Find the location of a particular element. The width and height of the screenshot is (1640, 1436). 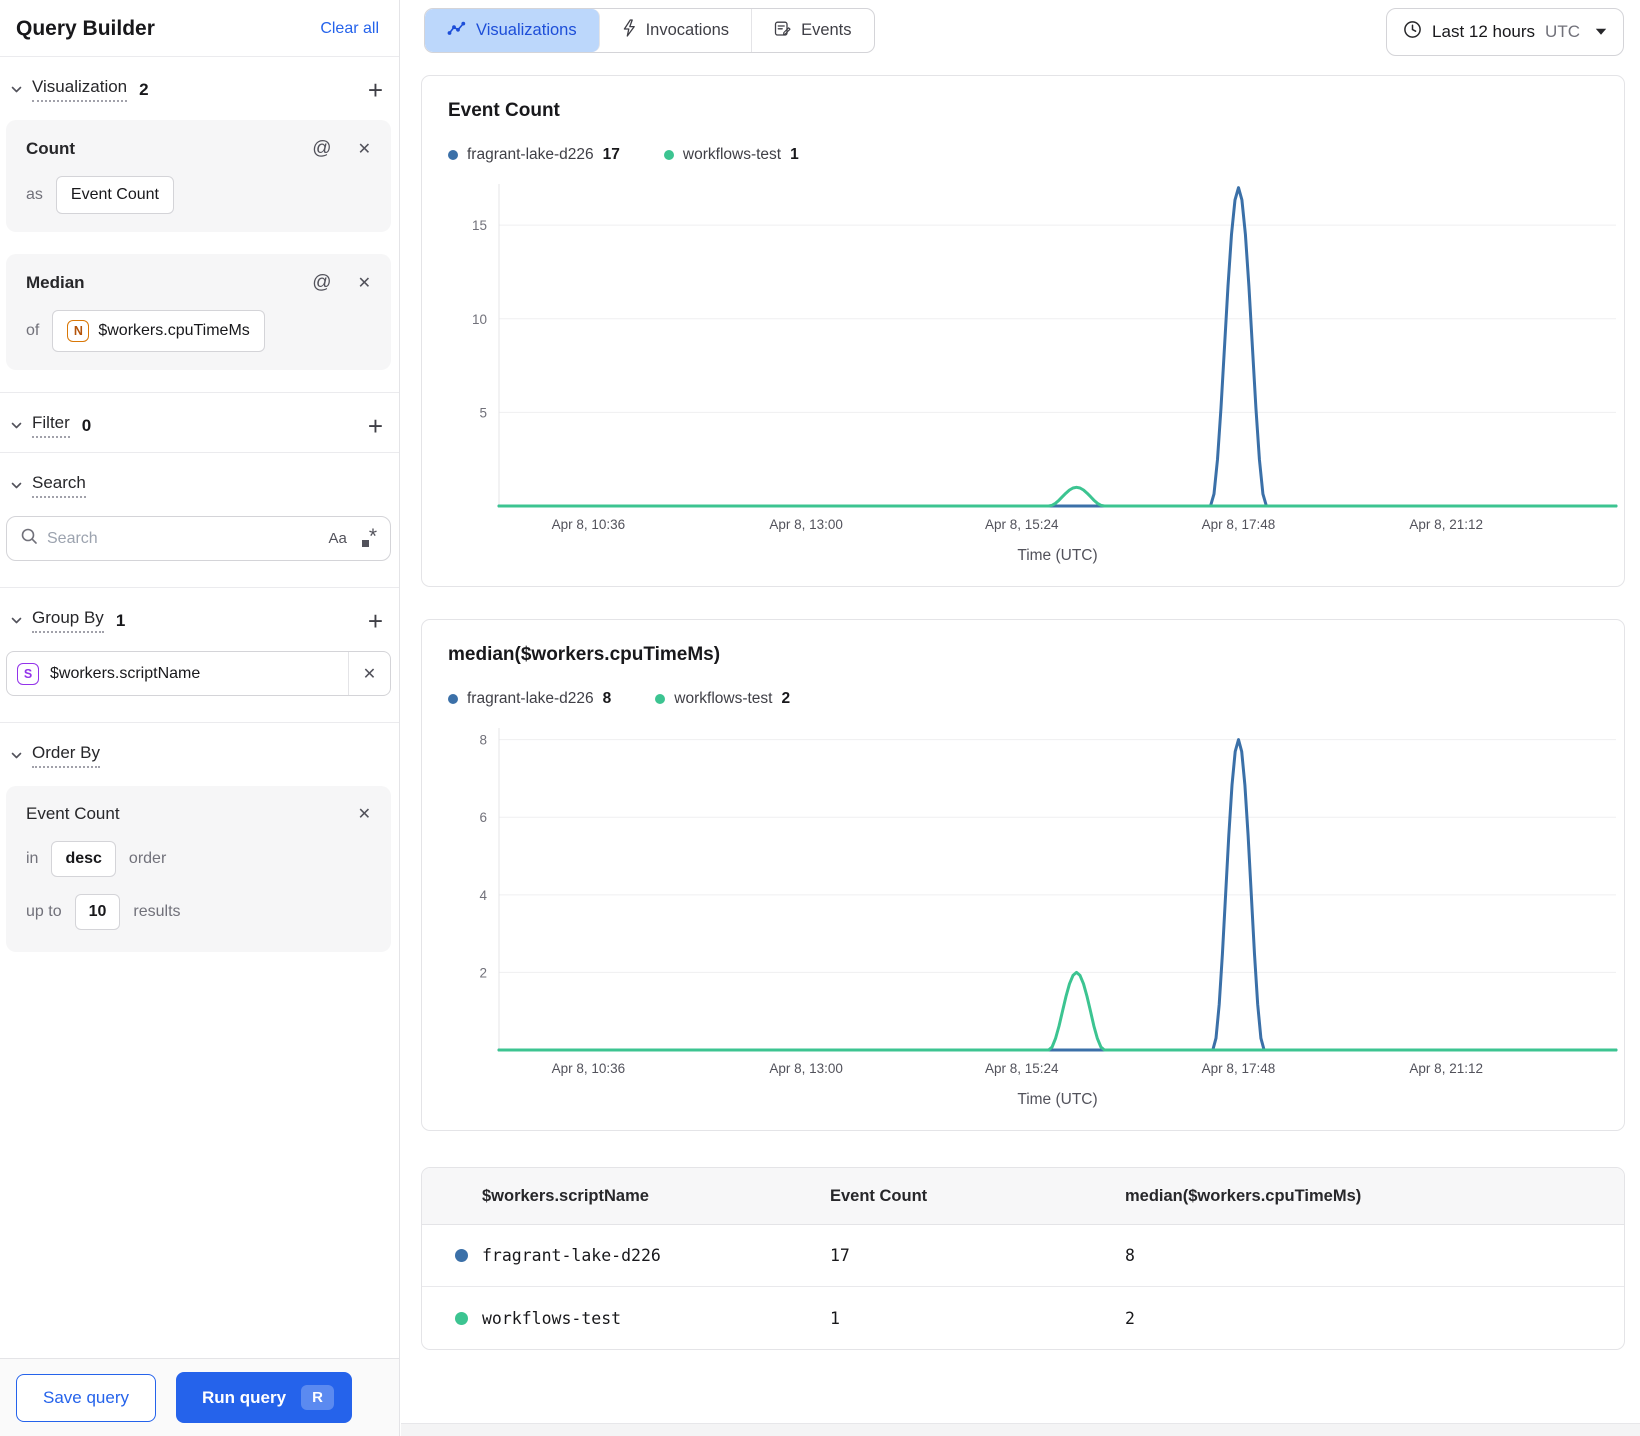

search-box: Aa * is located at coordinates (198, 538).